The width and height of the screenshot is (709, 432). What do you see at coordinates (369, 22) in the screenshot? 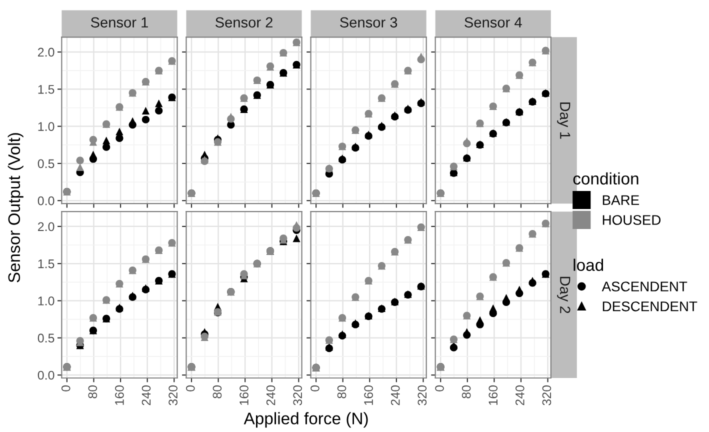
I see `chart-title: Sensor 3` at bounding box center [369, 22].